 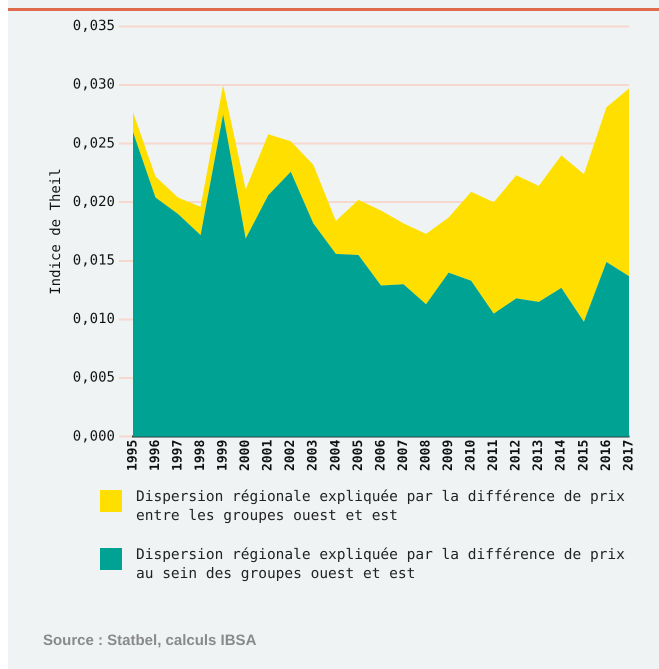 What do you see at coordinates (381, 565) in the screenshot?
I see `legend-label: Dispersion régionale expliquée par la différence de prix au sein des groupes ouest et est` at bounding box center [381, 565].